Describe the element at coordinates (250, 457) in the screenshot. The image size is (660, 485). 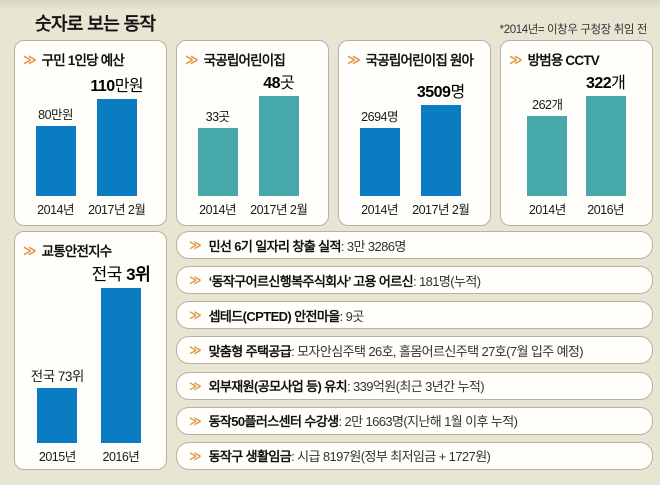
I see `list-item-label: 동작구 생활임금` at that location.